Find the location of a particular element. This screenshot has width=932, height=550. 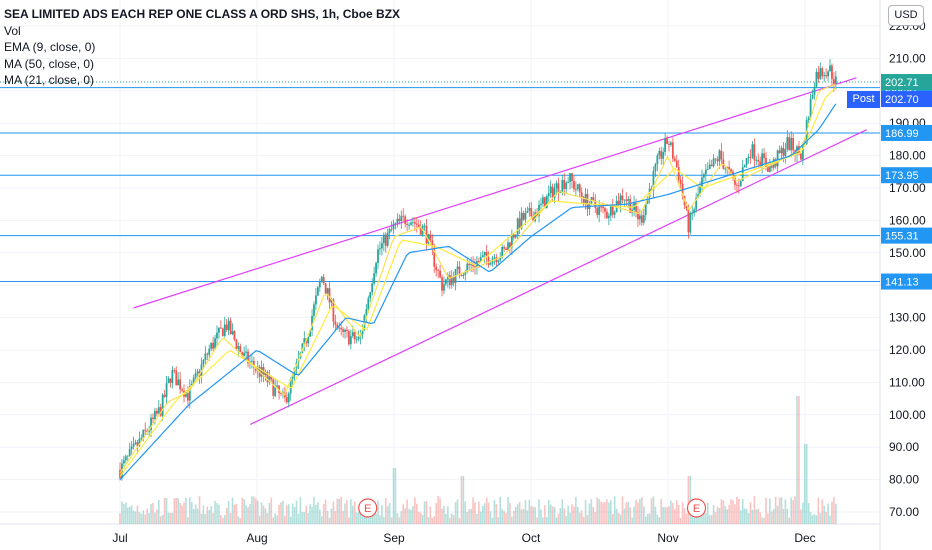

x-tick-label: Jul is located at coordinates (119, 538).